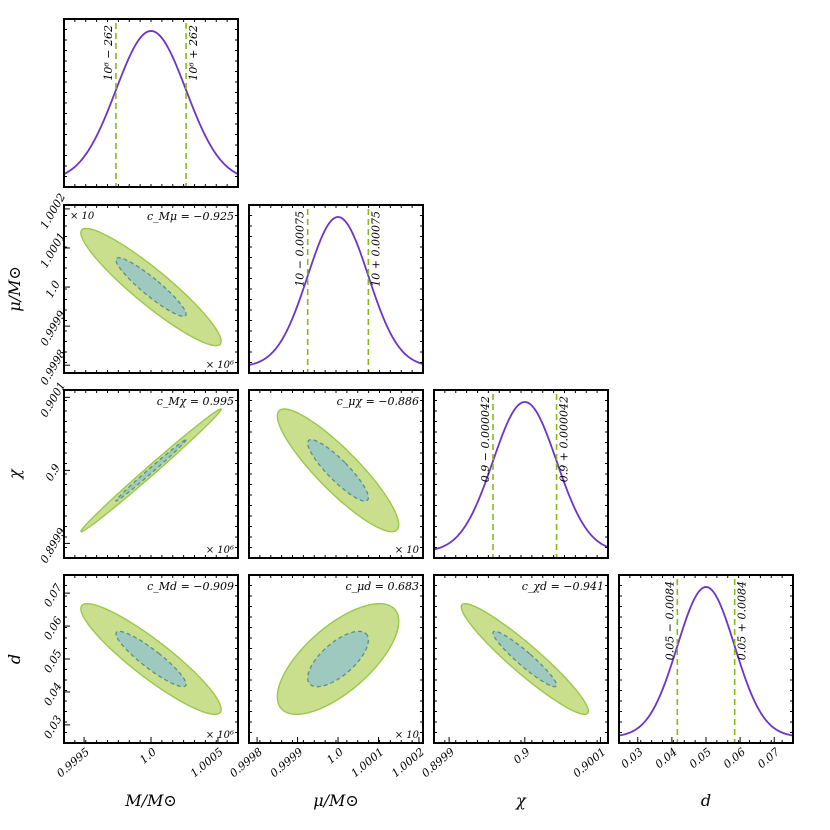 The image size is (830, 830). What do you see at coordinates (37, 661) in the screenshot?
I see `y-axis-d: 0.03 0.04 0.05 0.06 0.07 d` at bounding box center [37, 661].